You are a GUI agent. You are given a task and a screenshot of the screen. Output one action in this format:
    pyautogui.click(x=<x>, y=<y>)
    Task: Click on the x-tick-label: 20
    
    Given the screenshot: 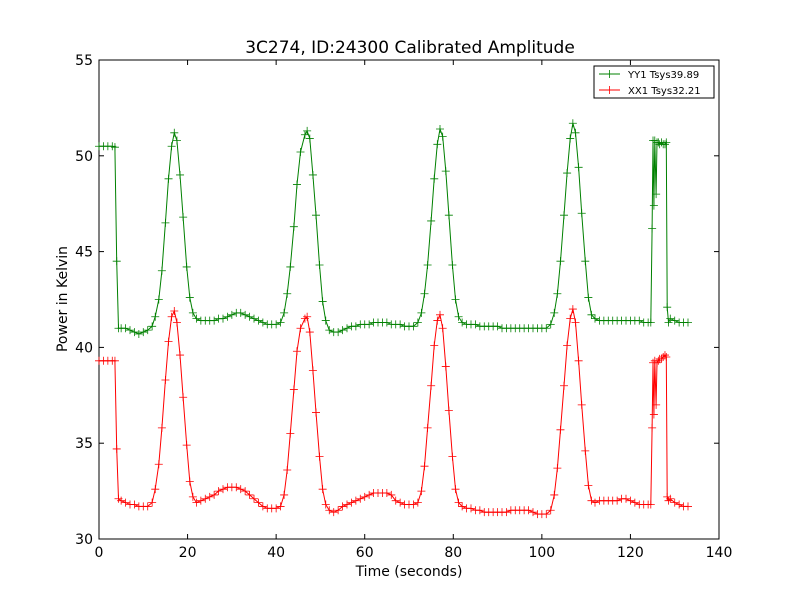 What is the action you would take?
    pyautogui.click(x=188, y=553)
    